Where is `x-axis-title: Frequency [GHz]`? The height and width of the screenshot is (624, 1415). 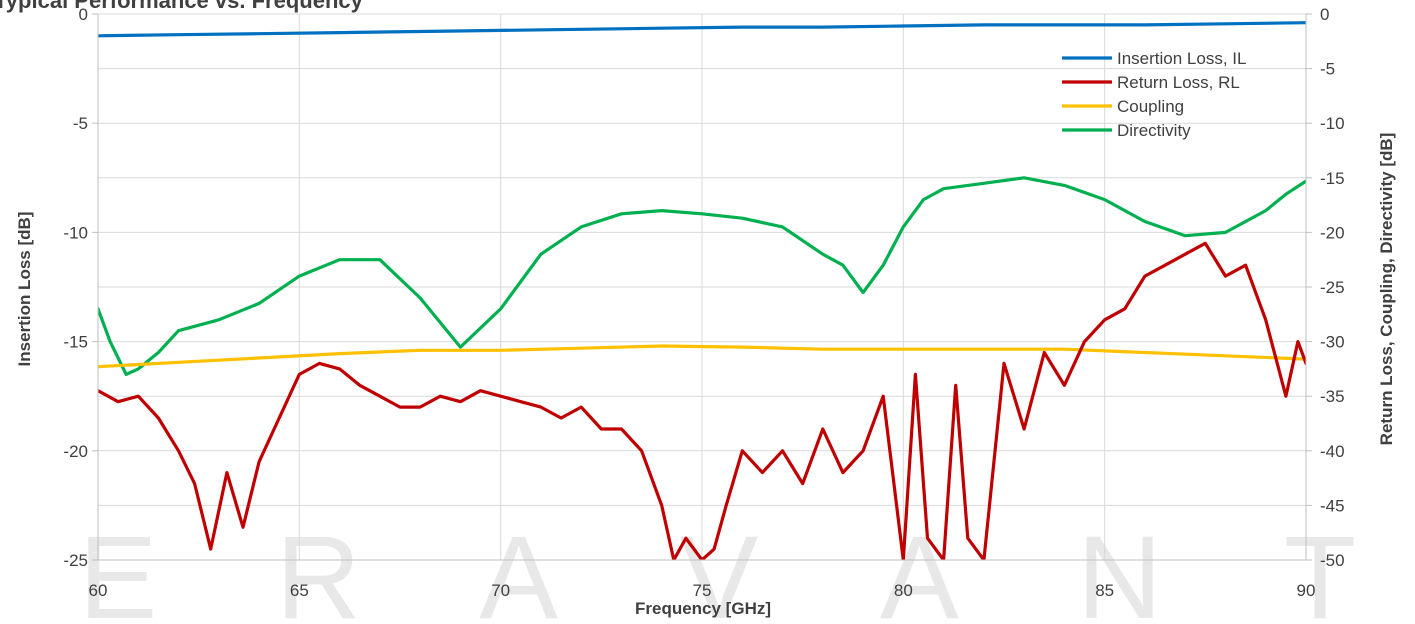 x-axis-title: Frequency [GHz] is located at coordinates (703, 608).